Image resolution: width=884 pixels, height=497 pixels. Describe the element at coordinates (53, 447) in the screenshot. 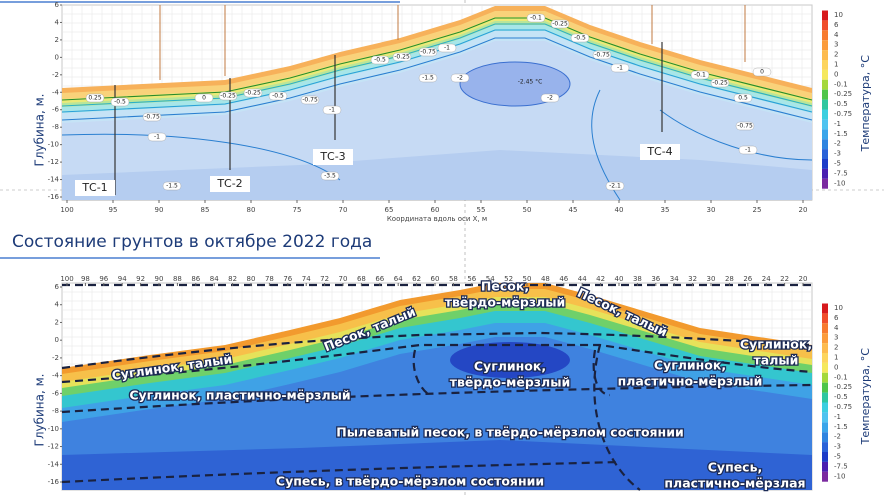

I see `y-tick-label: -12` at that location.